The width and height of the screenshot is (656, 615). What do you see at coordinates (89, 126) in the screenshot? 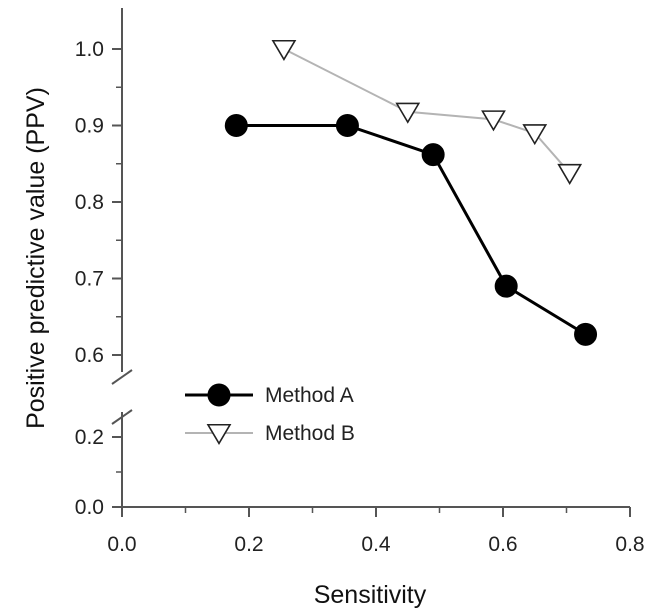
I see `y-tick-label: 0.9` at bounding box center [89, 126].